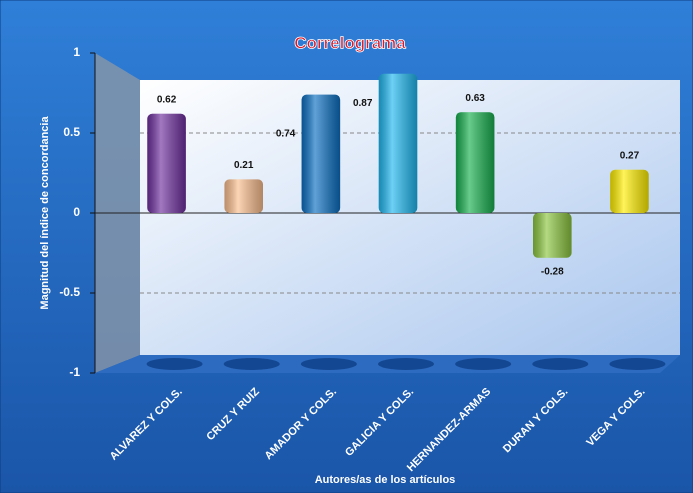  What do you see at coordinates (76, 212) in the screenshot?
I see `y-tick-label: 0` at bounding box center [76, 212].